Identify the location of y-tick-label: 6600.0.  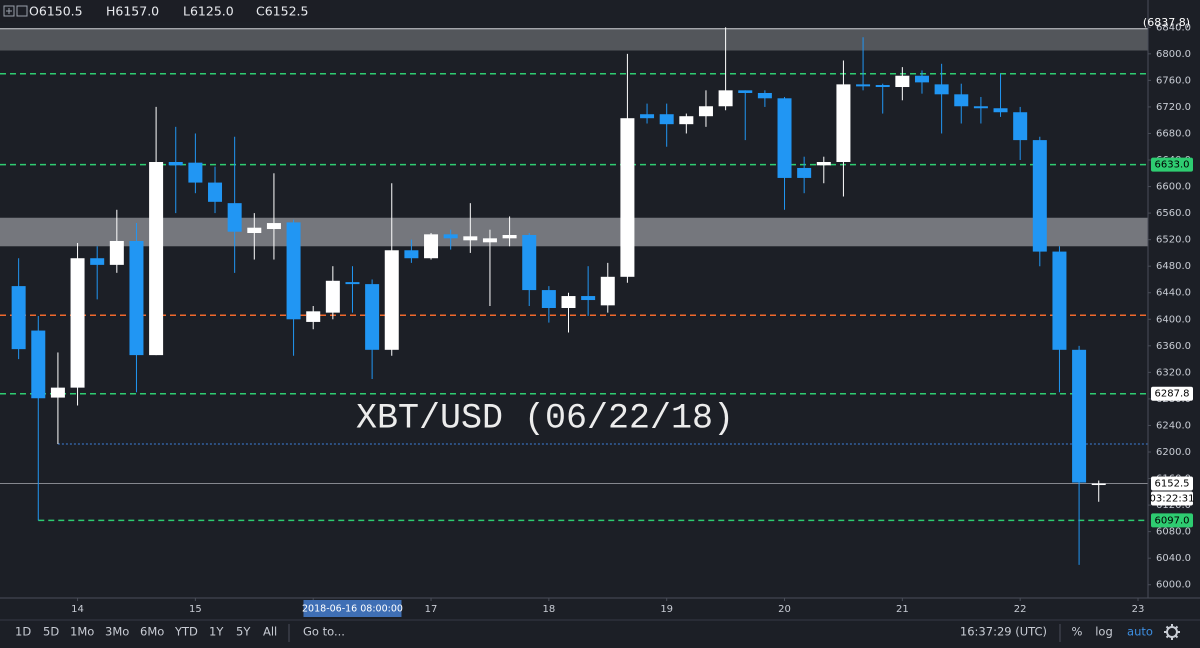
(1173, 187).